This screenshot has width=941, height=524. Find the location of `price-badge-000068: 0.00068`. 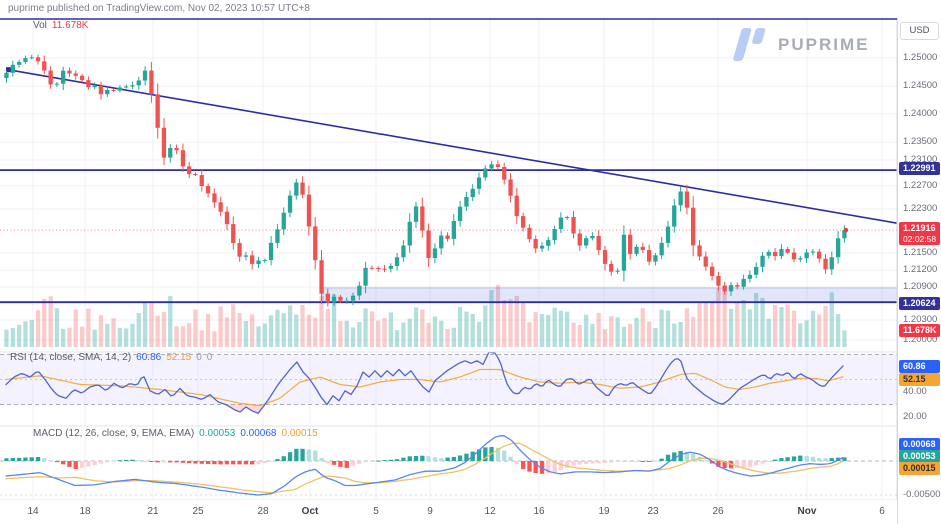

price-badge-000068: 0.00068 is located at coordinates (919, 444).